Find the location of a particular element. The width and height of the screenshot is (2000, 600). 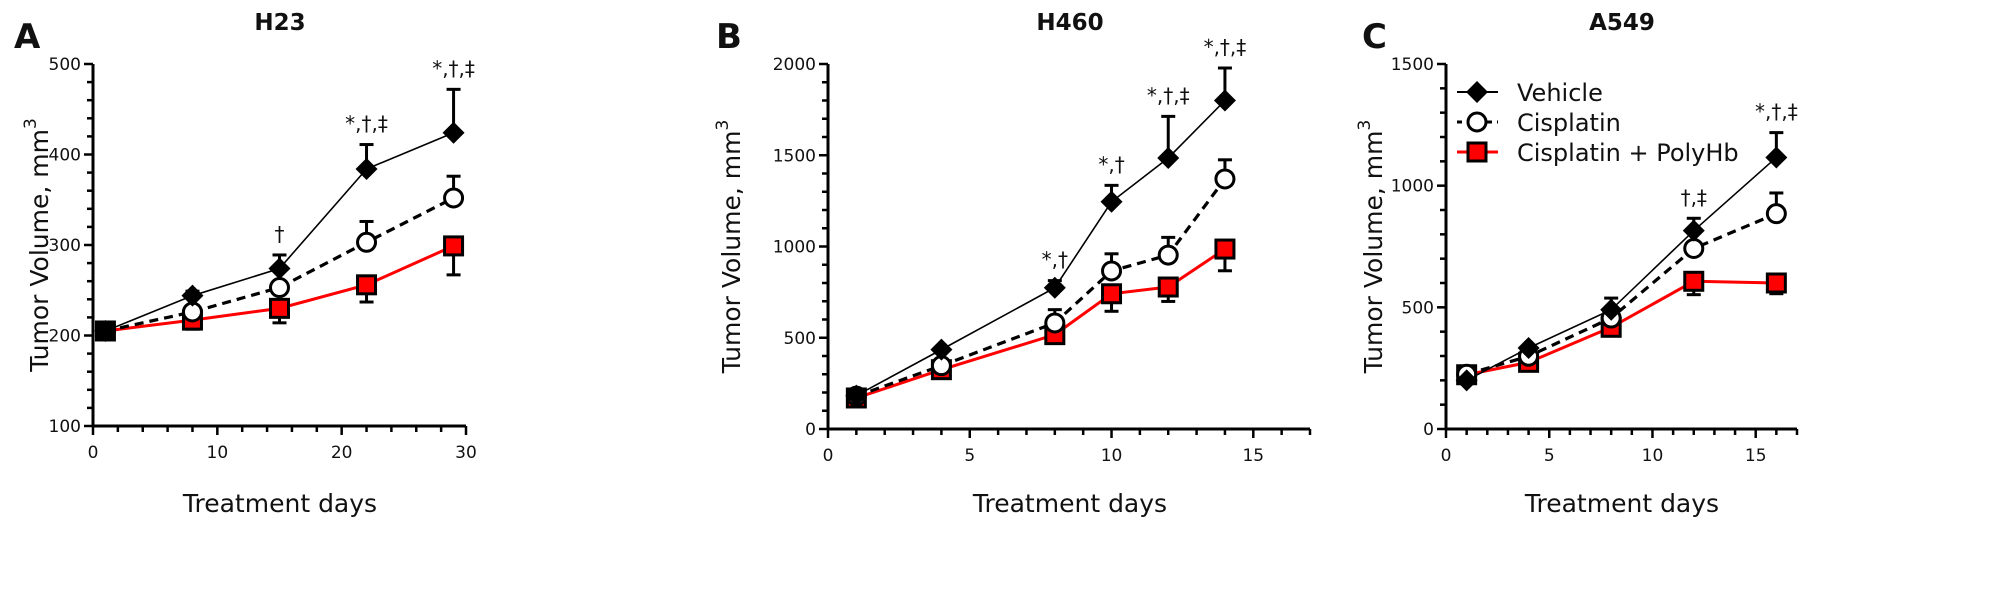

legend-item-cisplatin: Cisplatin is located at coordinates (1539, 123).